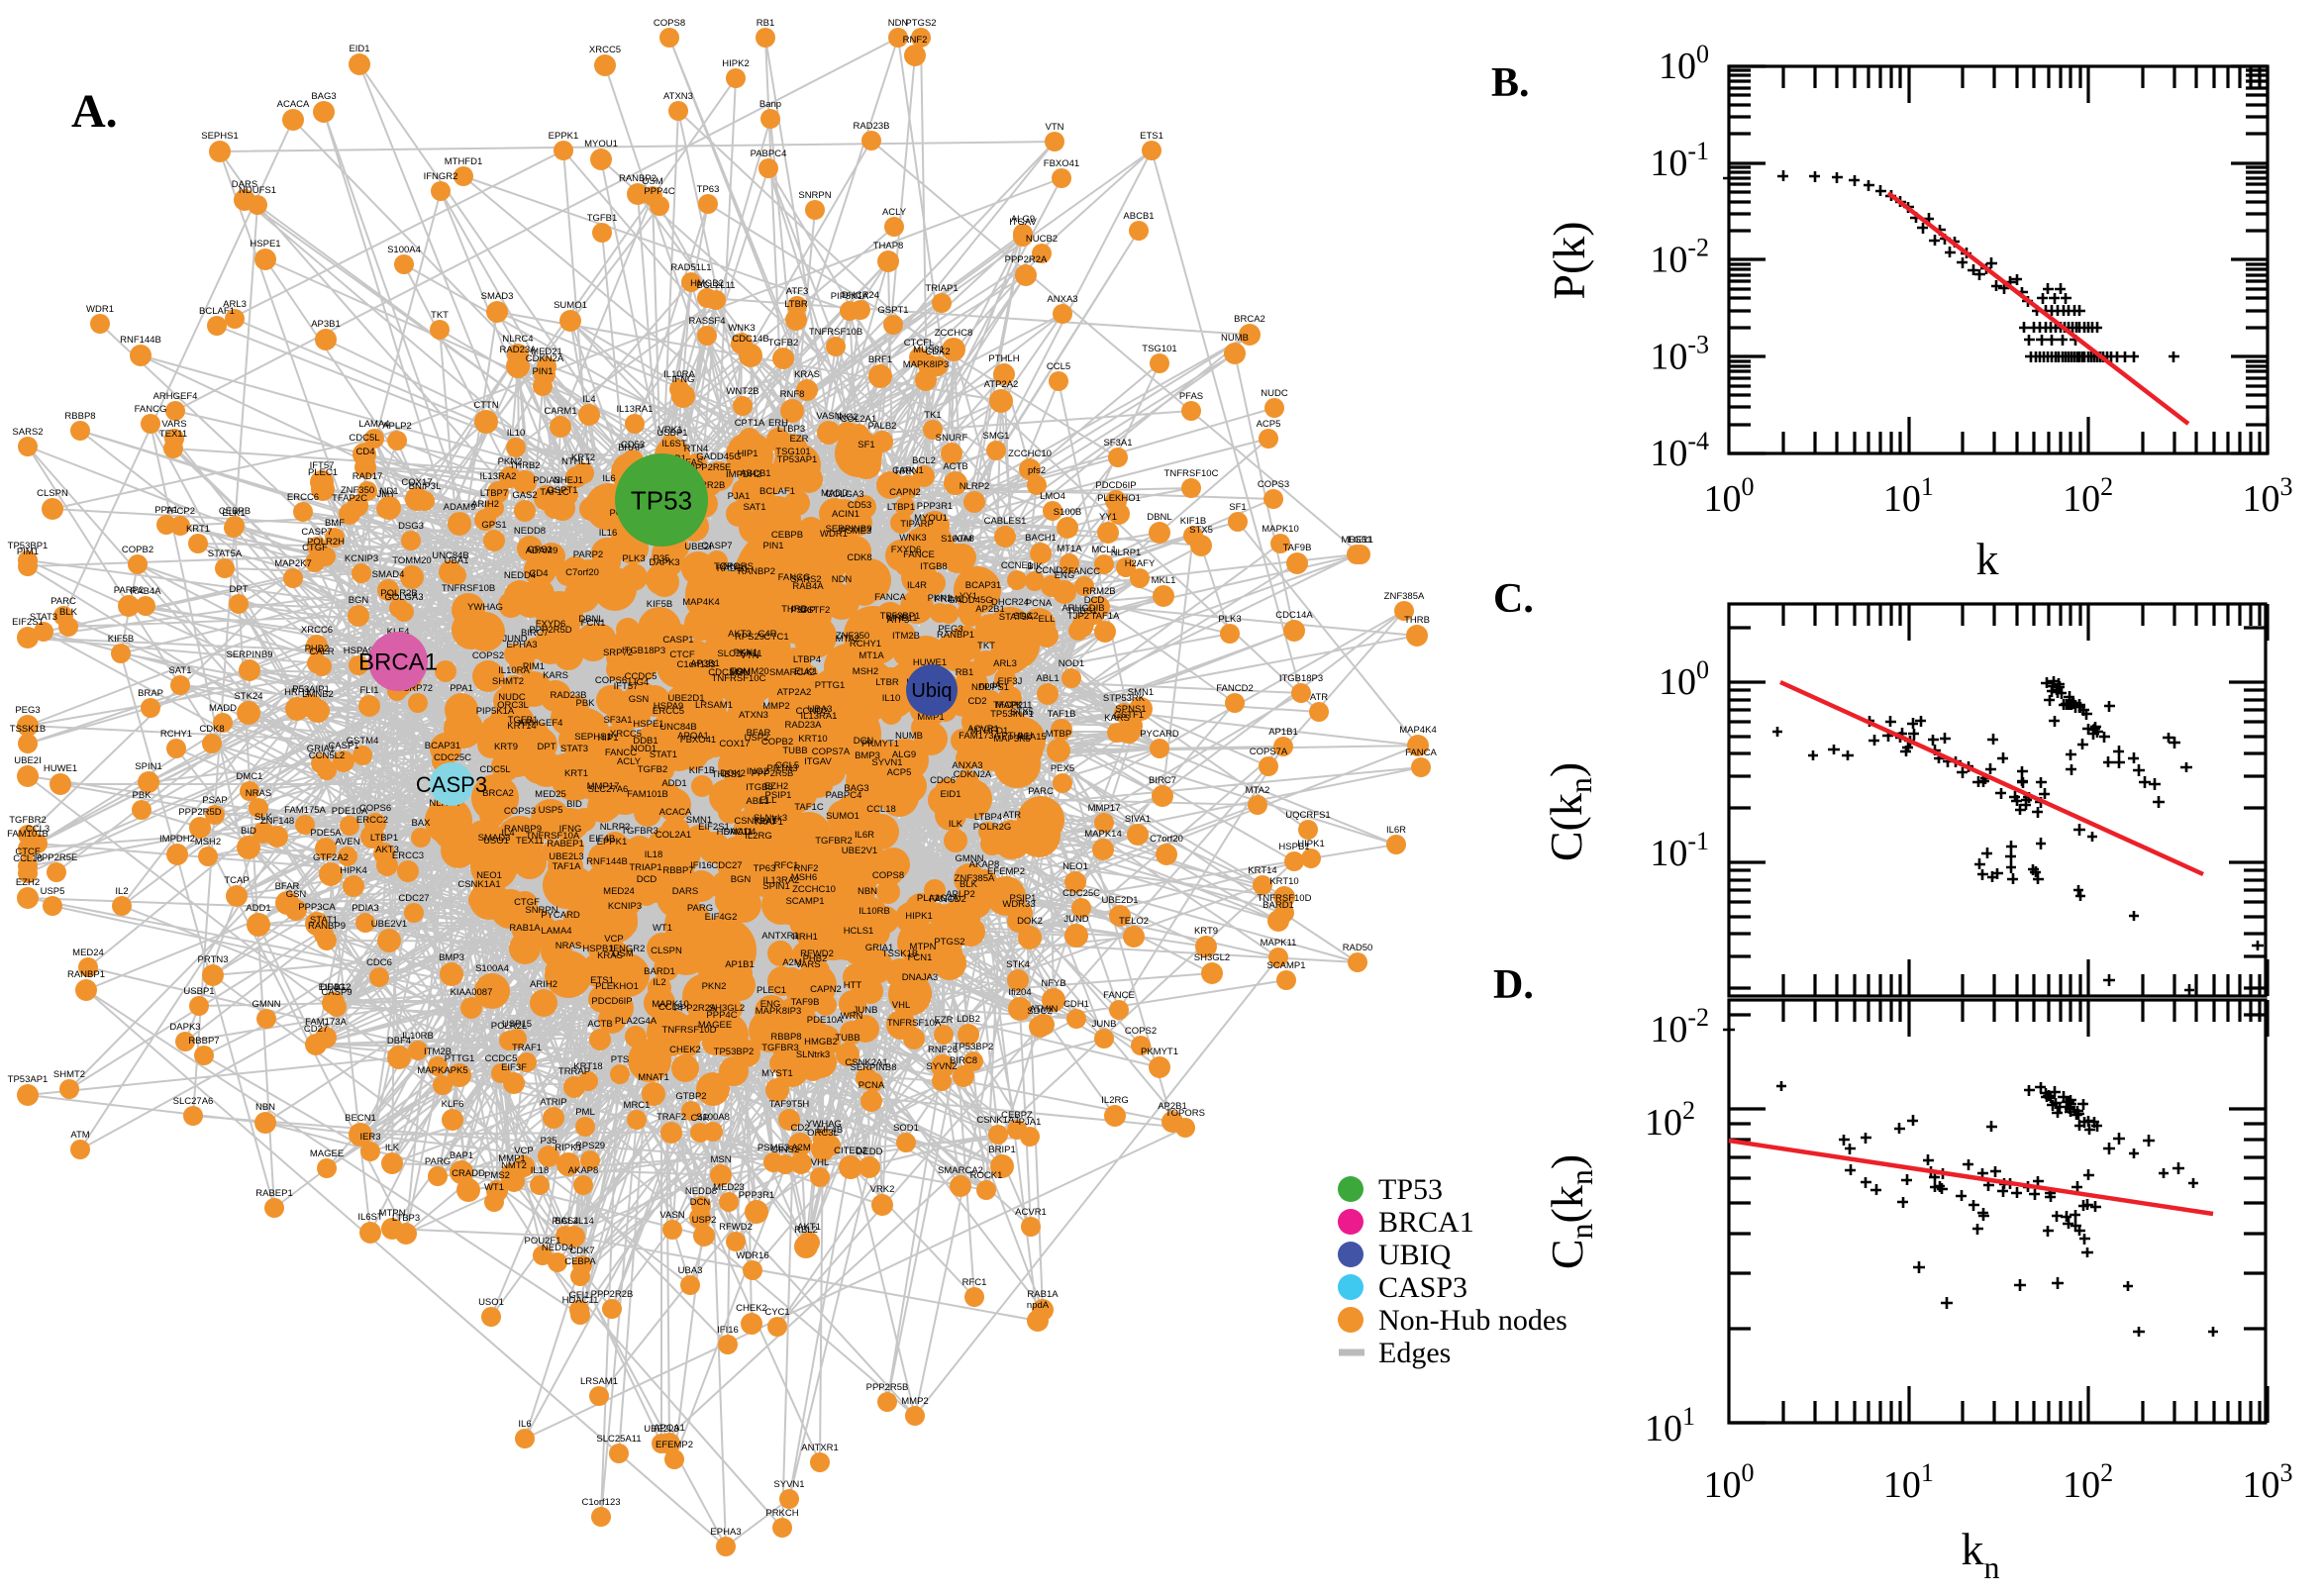  What do you see at coordinates (727, 866) in the screenshot?
I see `svg-text: CDC27` at bounding box center [727, 866].